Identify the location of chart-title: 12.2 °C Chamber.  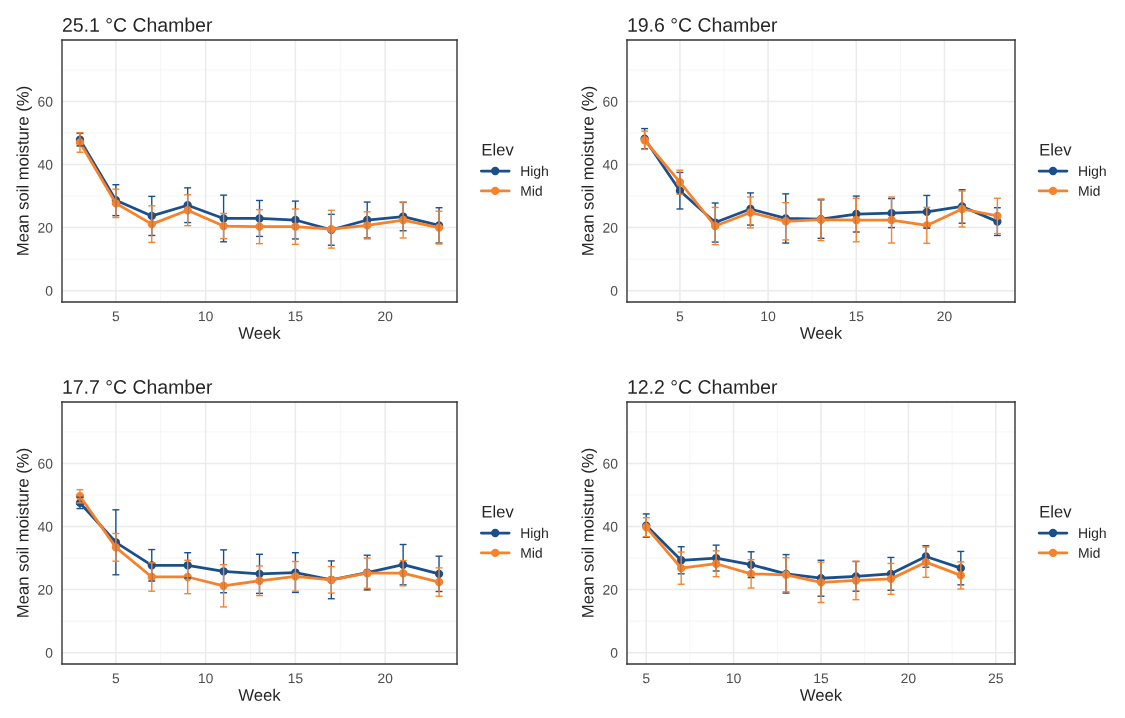
(703, 386).